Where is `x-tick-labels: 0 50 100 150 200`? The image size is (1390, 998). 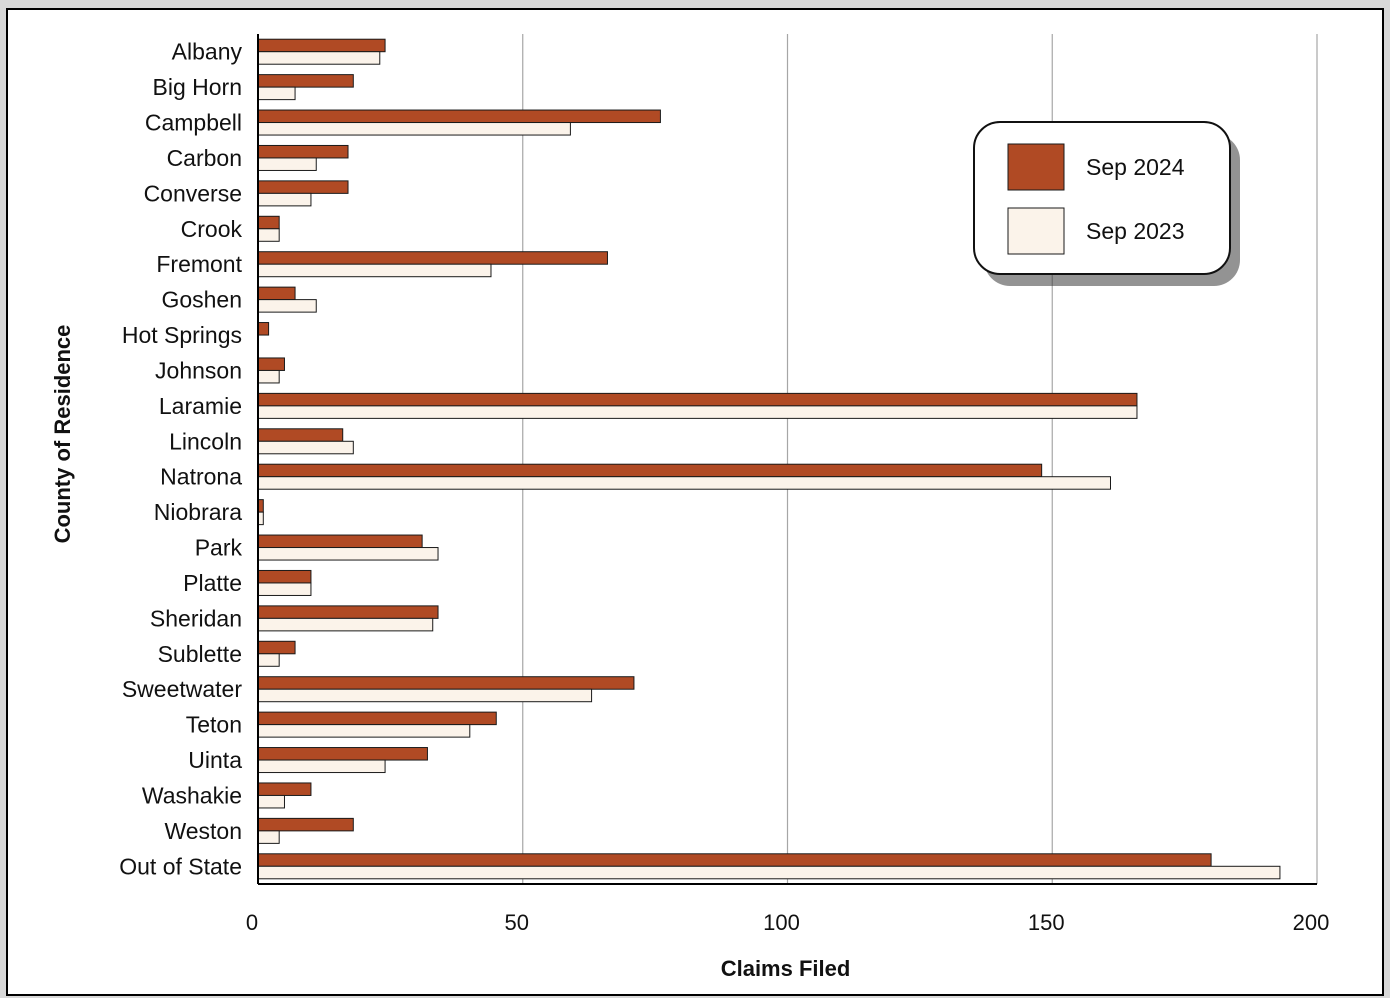
x-tick-labels: 0 50 100 150 200 is located at coordinates (787, 922).